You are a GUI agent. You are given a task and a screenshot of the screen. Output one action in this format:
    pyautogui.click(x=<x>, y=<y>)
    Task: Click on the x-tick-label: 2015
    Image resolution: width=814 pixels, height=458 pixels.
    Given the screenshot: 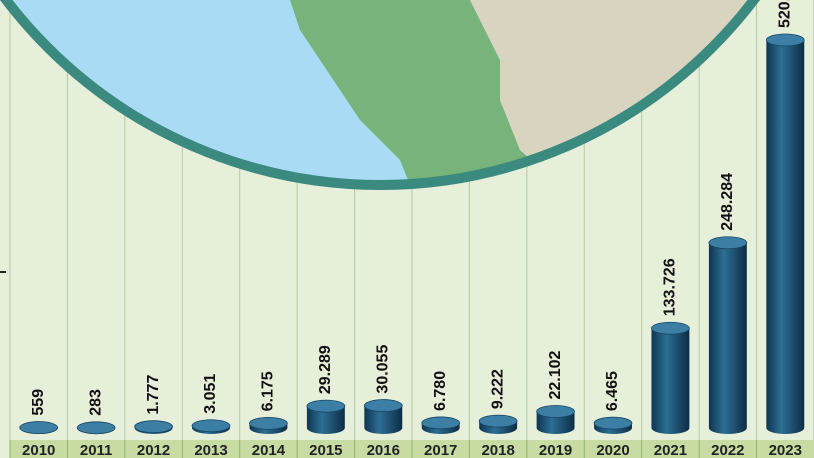 What is the action you would take?
    pyautogui.click(x=325, y=450)
    